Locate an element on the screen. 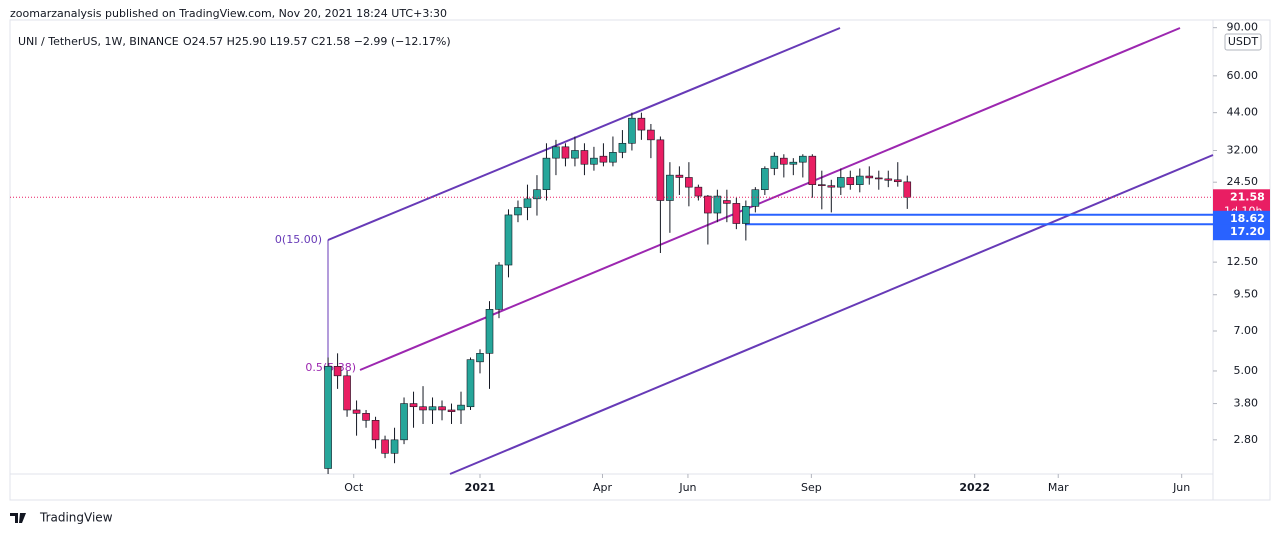 This screenshot has height=536, width=1280. y-tick-label: 90.00 is located at coordinates (1243, 27).